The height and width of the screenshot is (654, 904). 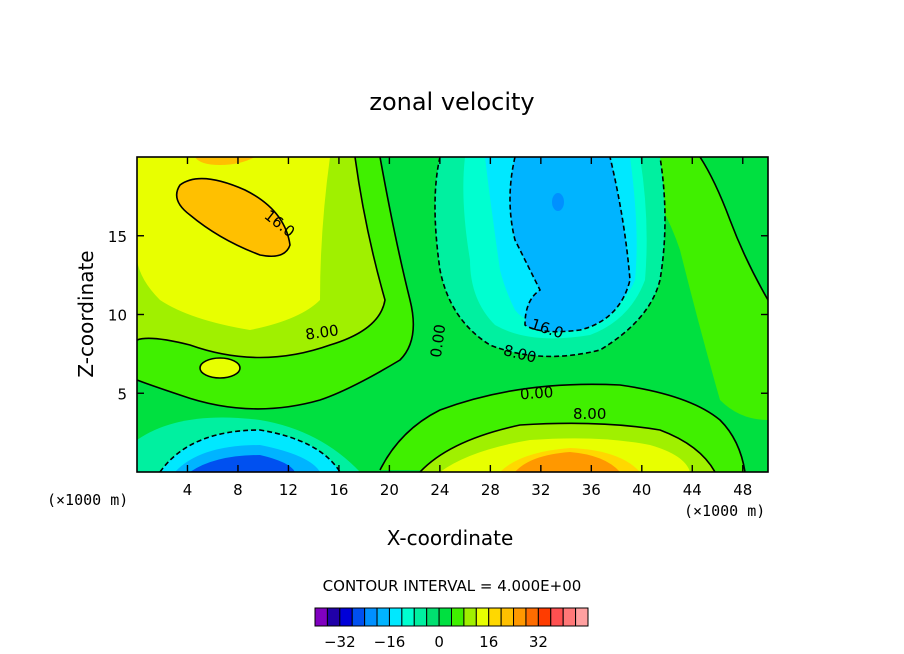 What do you see at coordinates (238, 490) in the screenshot?
I see `x-tick-label: 8` at bounding box center [238, 490].